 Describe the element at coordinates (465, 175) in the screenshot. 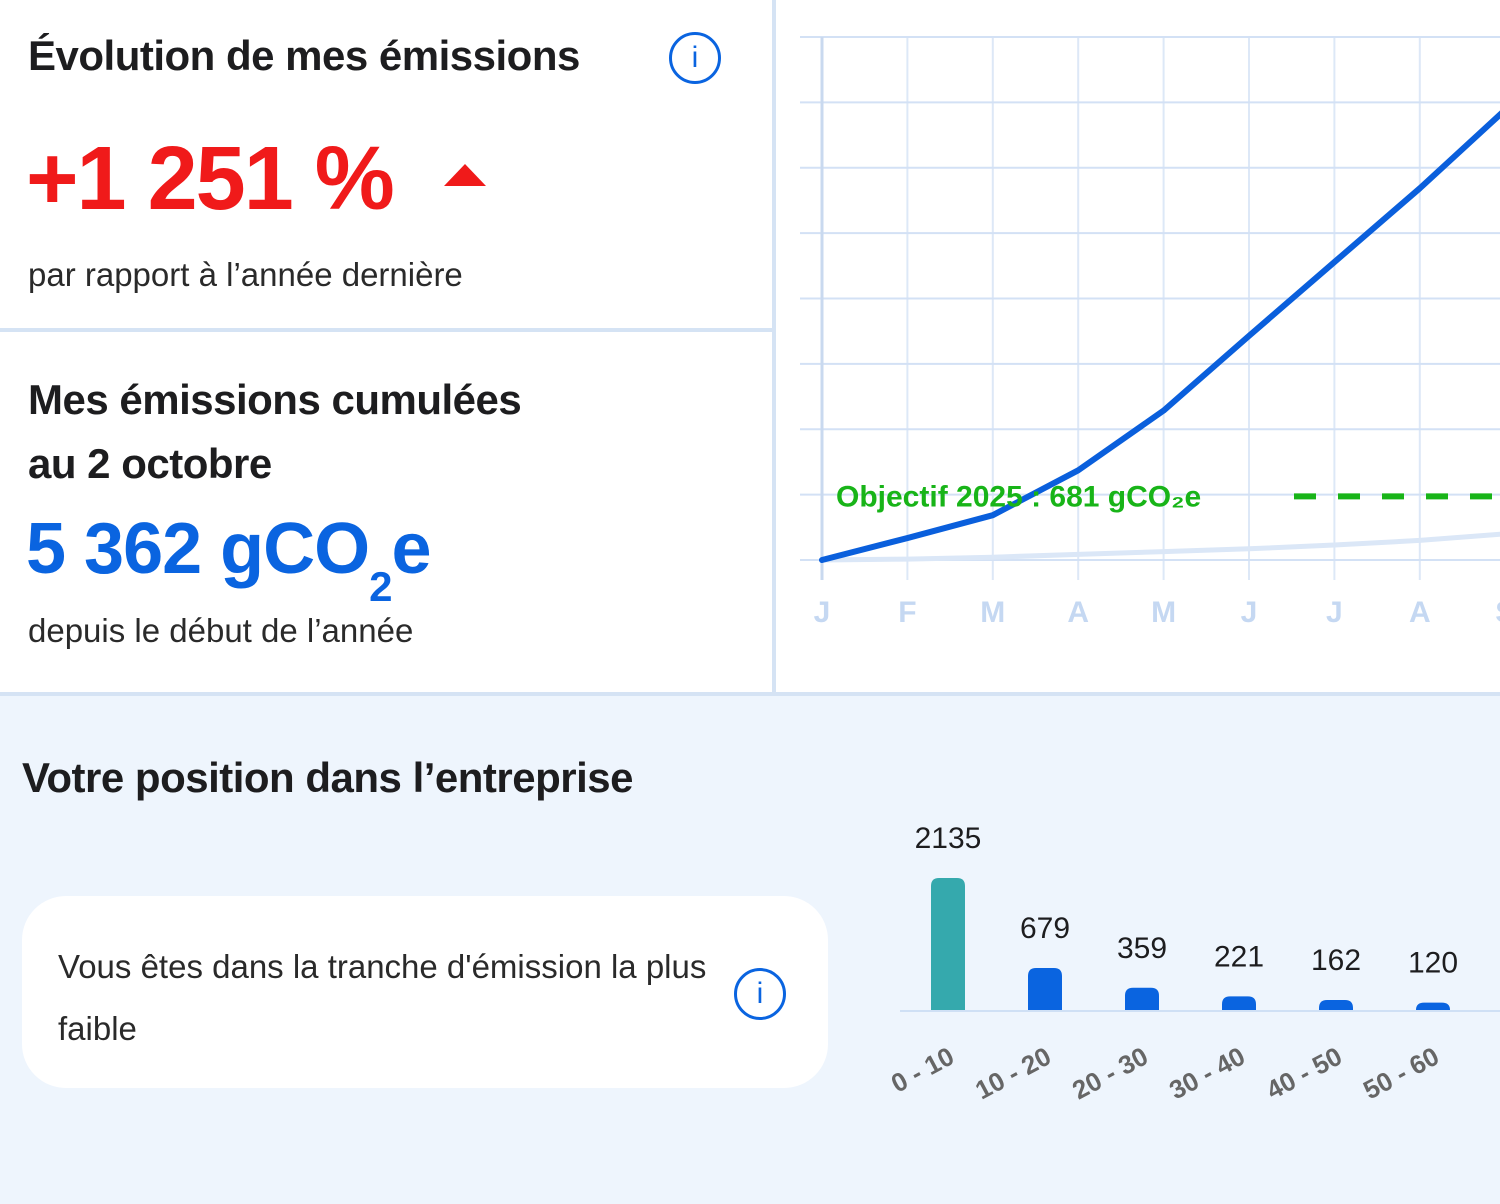

I see `up-arrow` at that location.